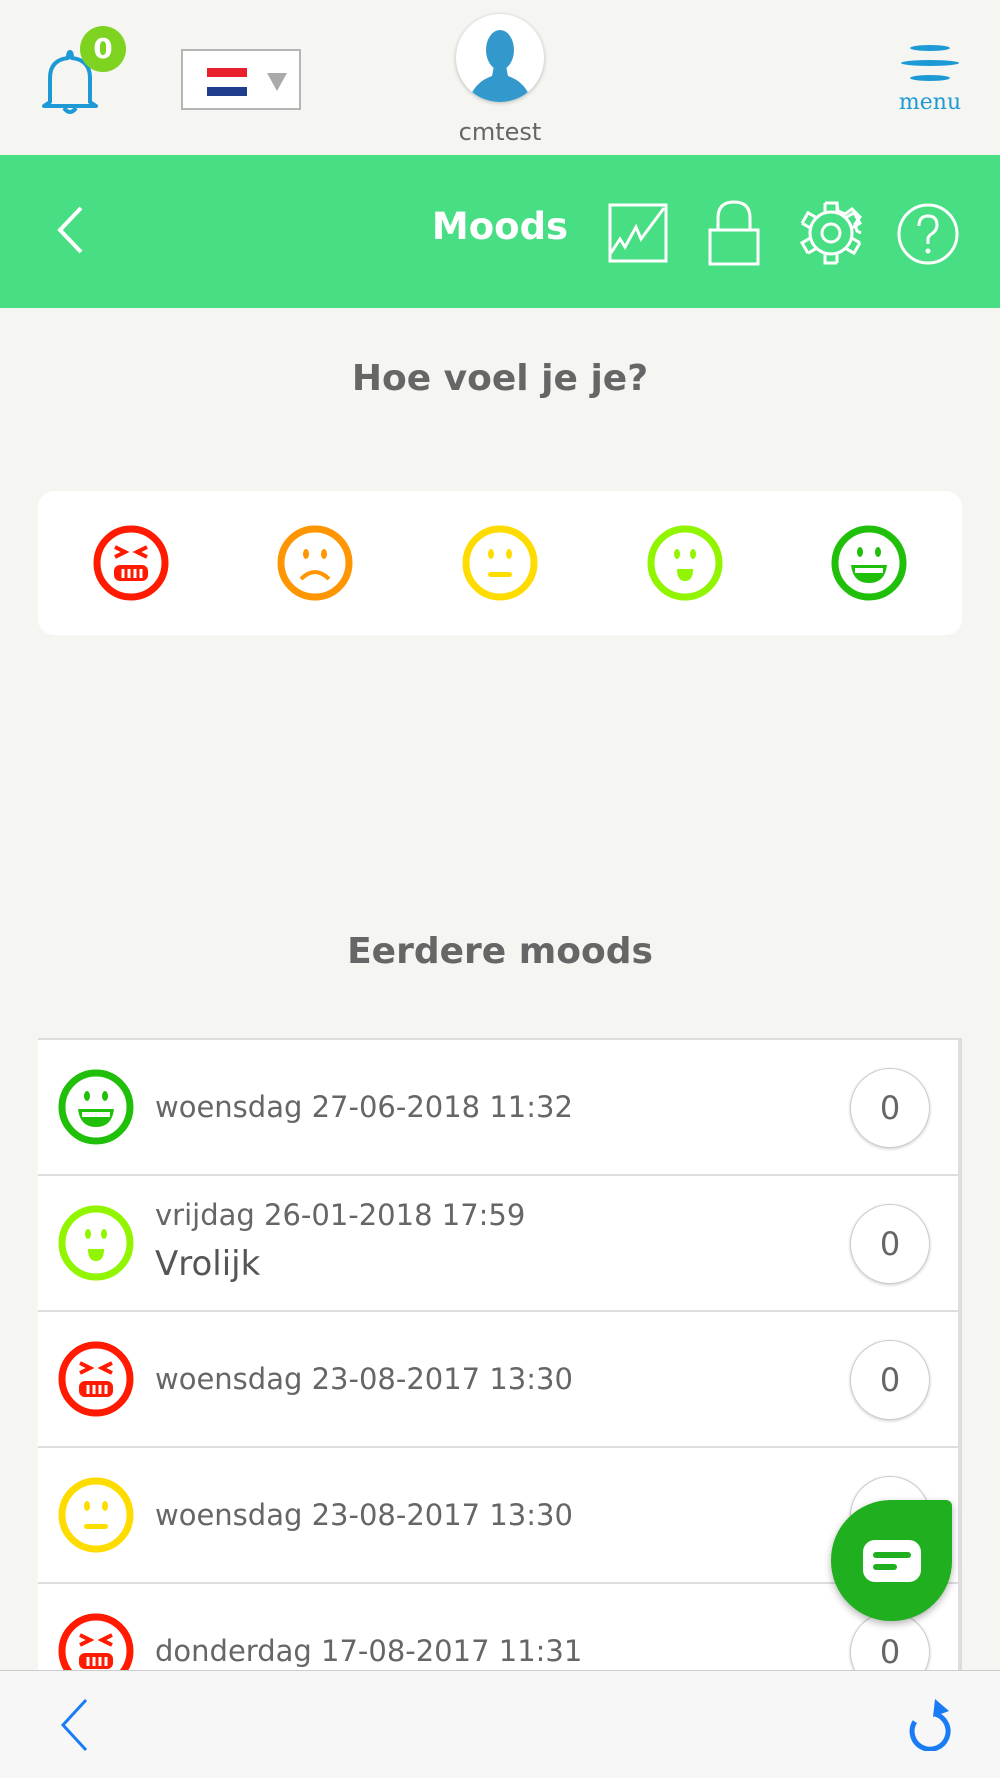 The image size is (1000, 1778). Describe the element at coordinates (500, 378) in the screenshot. I see `mood-question: Hoe voel je je?` at that location.